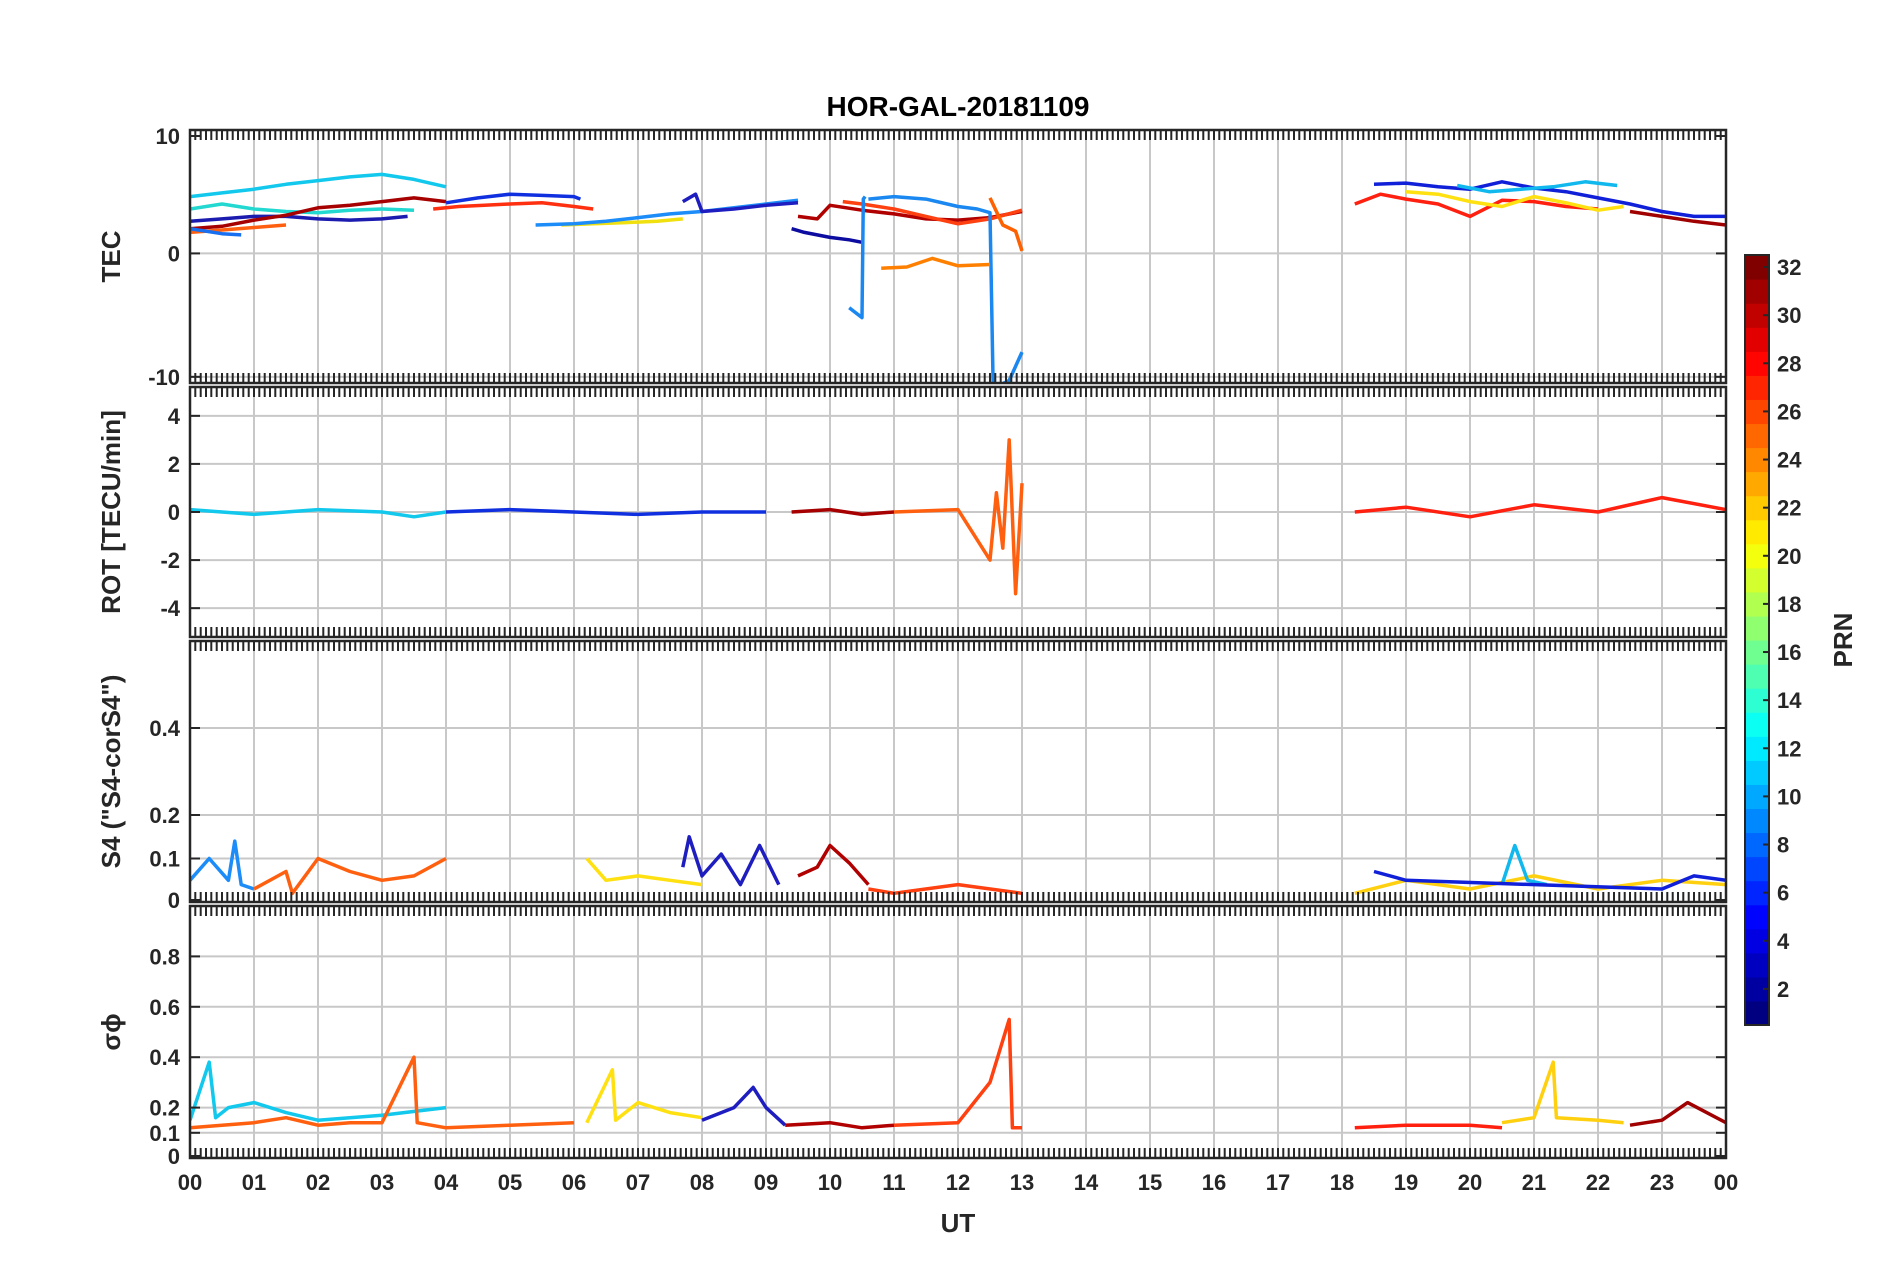 This screenshot has width=1902, height=1272. What do you see at coordinates (1789, 700) in the screenshot?
I see `colorbar-tick-label: 14` at bounding box center [1789, 700].